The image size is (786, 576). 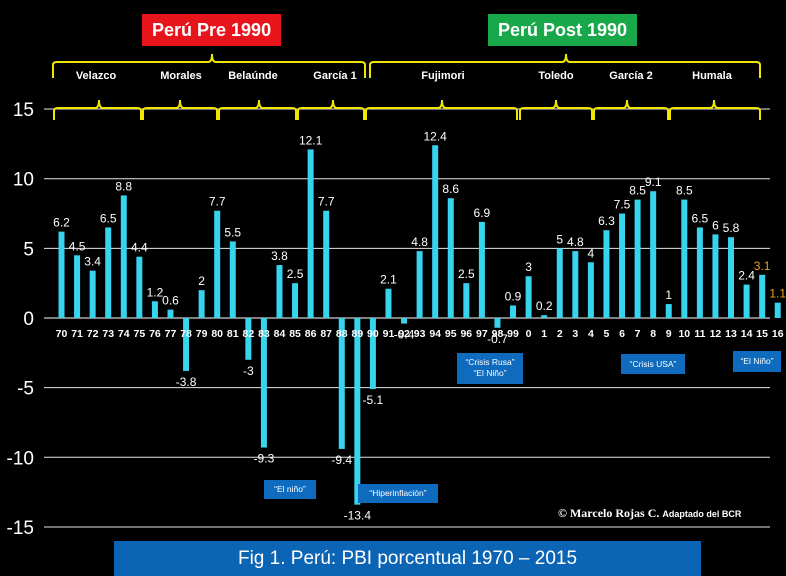 I want to click on brace-garcía-1, so click(x=331, y=109).